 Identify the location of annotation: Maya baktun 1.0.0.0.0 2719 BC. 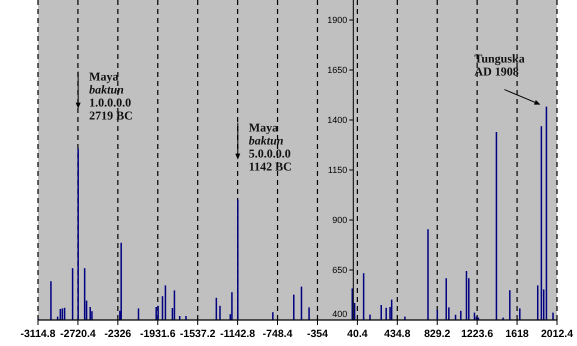
(111, 96).